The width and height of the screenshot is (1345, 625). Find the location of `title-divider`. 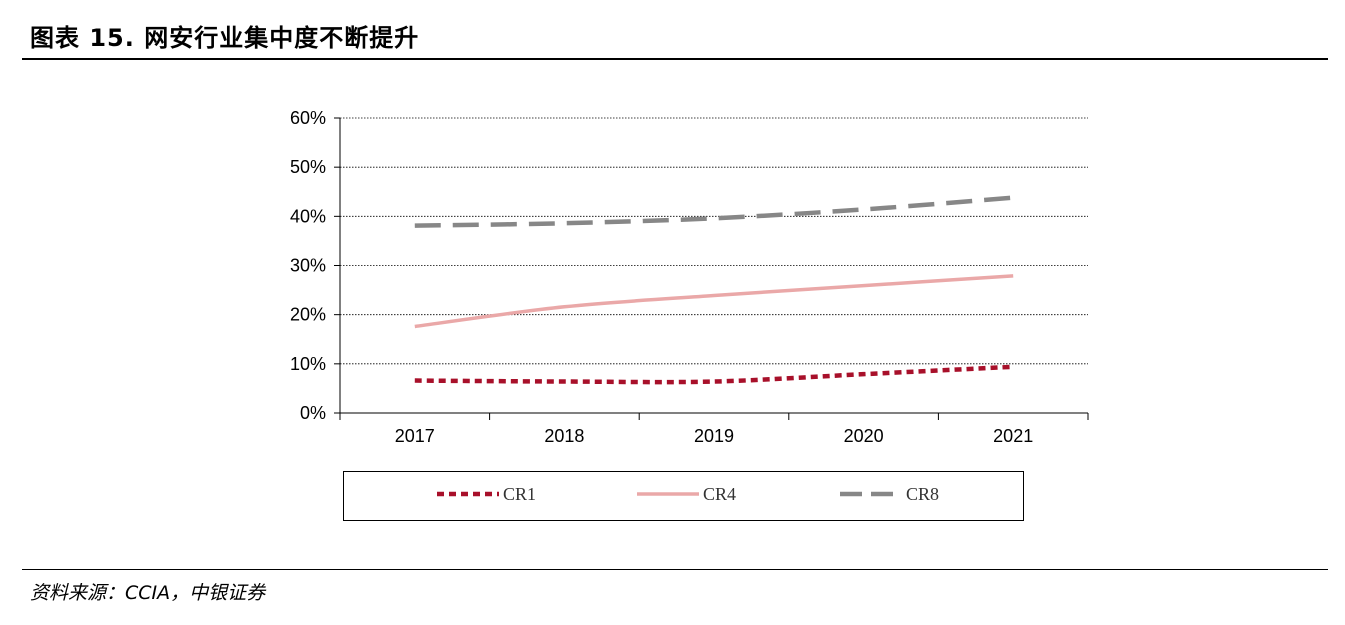

title-divider is located at coordinates (675, 59).